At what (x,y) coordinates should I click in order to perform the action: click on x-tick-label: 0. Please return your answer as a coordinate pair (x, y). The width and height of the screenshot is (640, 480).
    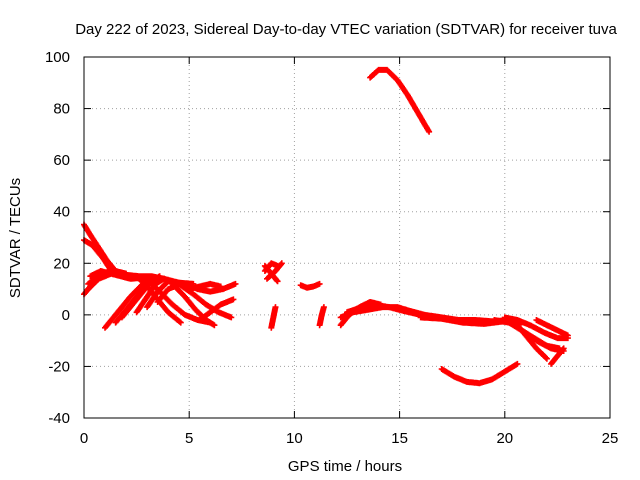
    Looking at the image, I should click on (84, 438).